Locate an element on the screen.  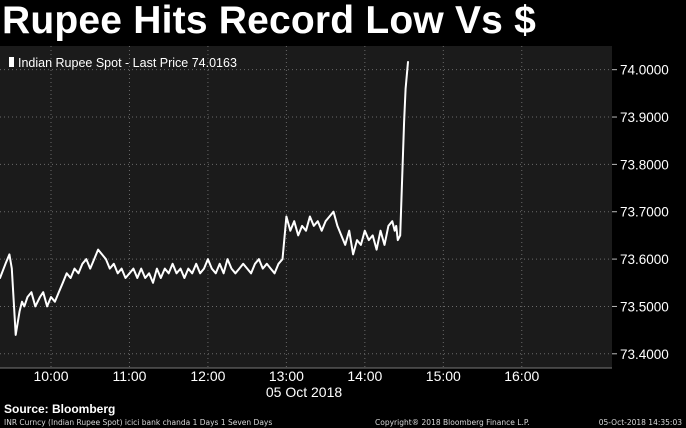
x-axis-date-label: 05 Oct 2018 is located at coordinates (304, 392).